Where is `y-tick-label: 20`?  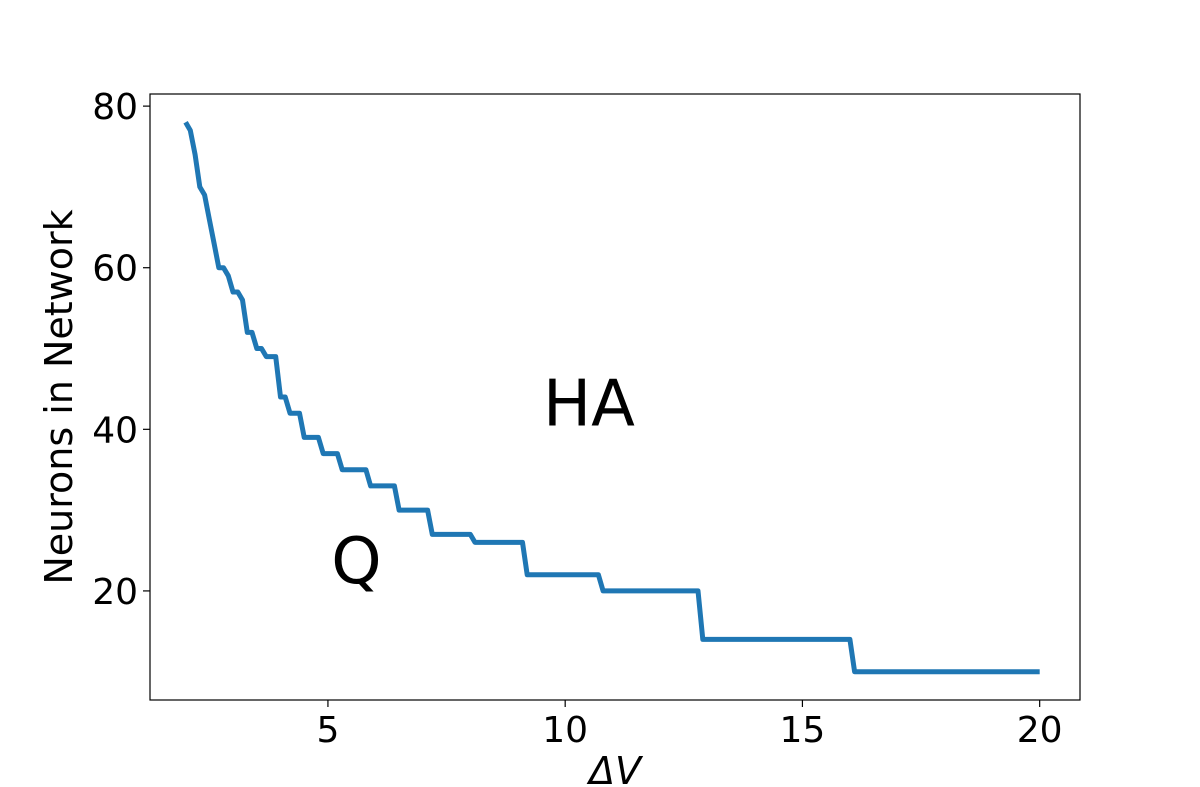
y-tick-label: 20 is located at coordinates (115, 592).